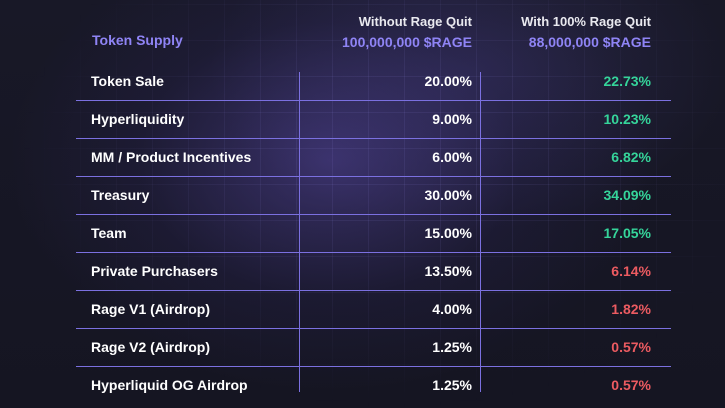 Image resolution: width=725 pixels, height=408 pixels. Describe the element at coordinates (627, 195) in the screenshot. I see `with-rage-quit-share: 34.09%` at that location.